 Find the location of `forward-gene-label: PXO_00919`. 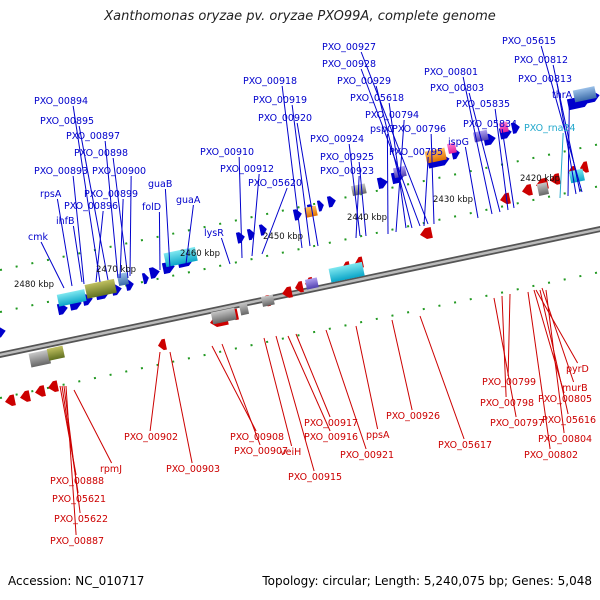

forward-gene-label: PXO_00919 is located at coordinates (280, 100).